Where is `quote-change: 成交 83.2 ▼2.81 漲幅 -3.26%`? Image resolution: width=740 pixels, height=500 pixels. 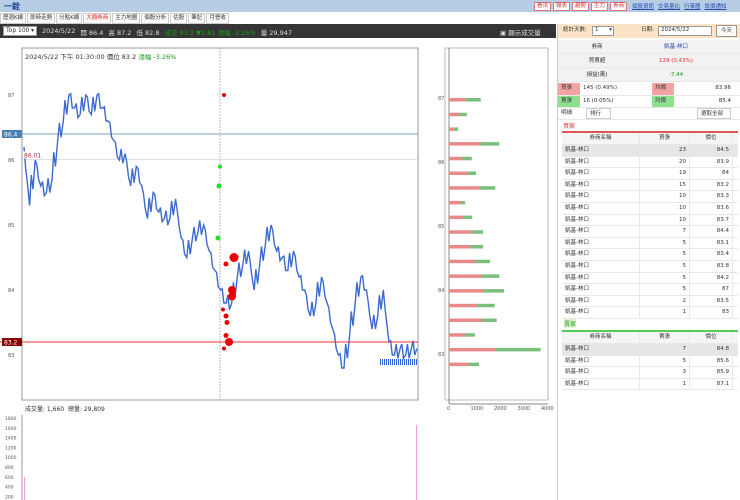 quote-change: 成交 83.2 ▼2.81 漲幅 -3.26% is located at coordinates (210, 33).